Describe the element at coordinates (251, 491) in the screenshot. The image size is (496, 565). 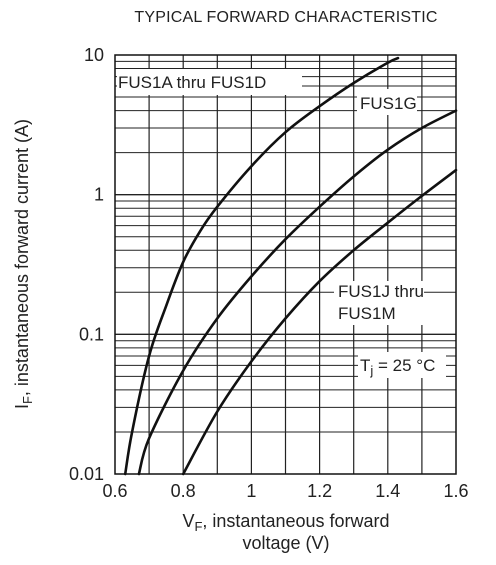
I see `x-tick-label: 1` at that location.